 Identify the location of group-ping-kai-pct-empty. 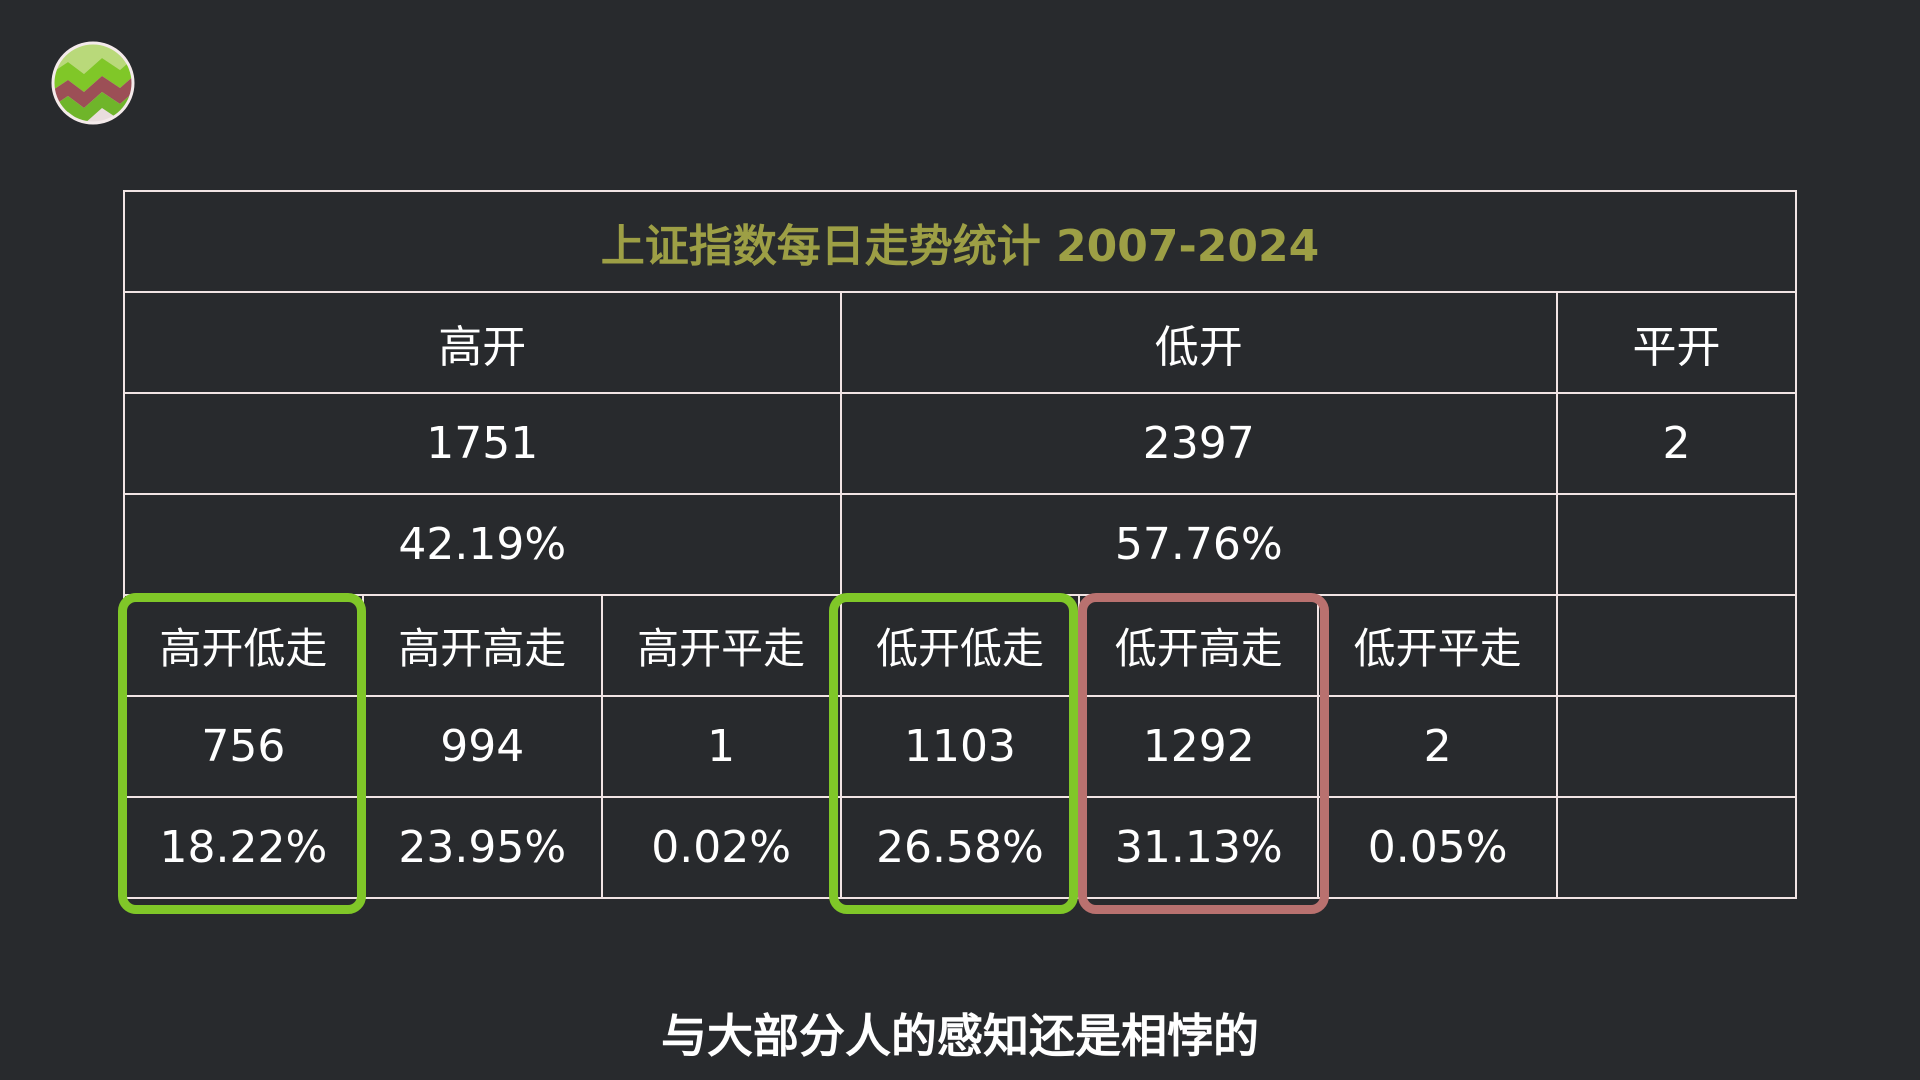
(1676, 544).